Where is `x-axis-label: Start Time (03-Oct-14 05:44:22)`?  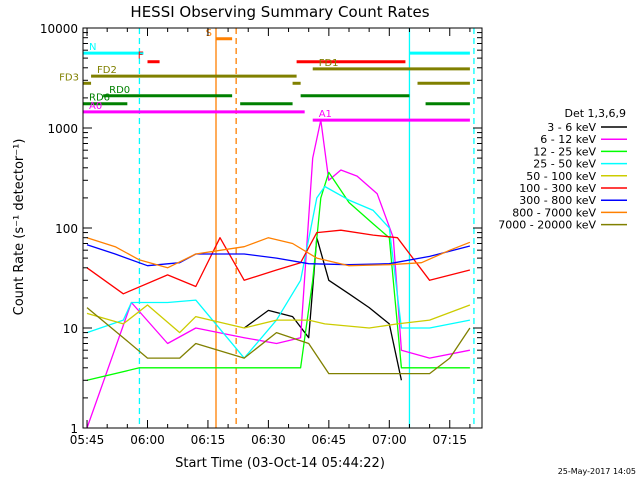 x-axis-label: Start Time (03-Oct-14 05:44:22) is located at coordinates (280, 463).